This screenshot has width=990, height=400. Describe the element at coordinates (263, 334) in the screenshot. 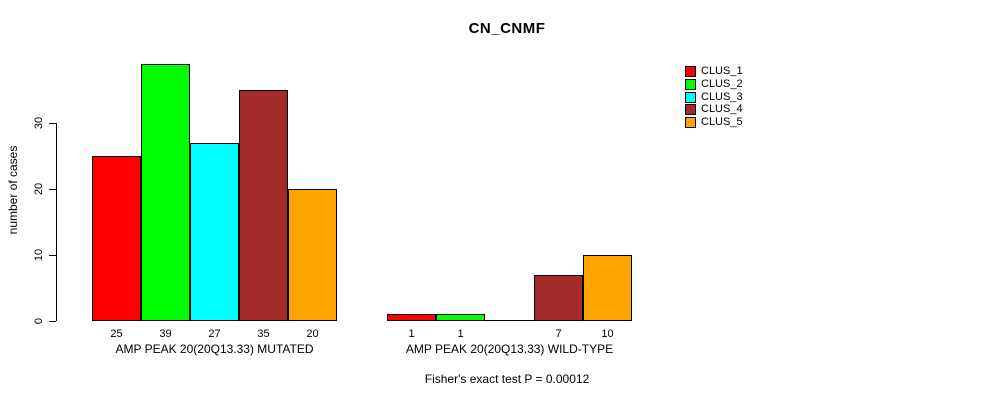

I see `bar-value-label: 35` at that location.